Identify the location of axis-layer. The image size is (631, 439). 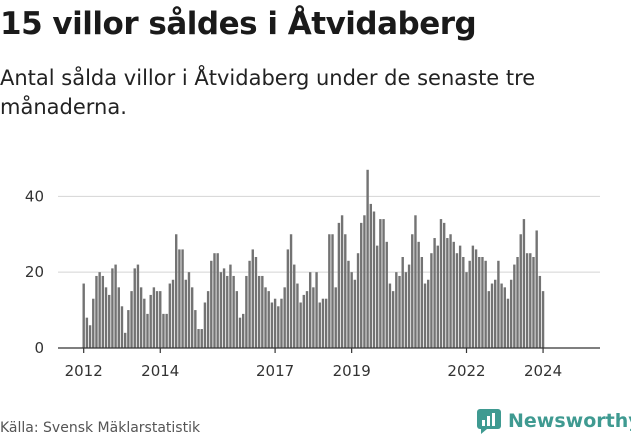
(329, 350).